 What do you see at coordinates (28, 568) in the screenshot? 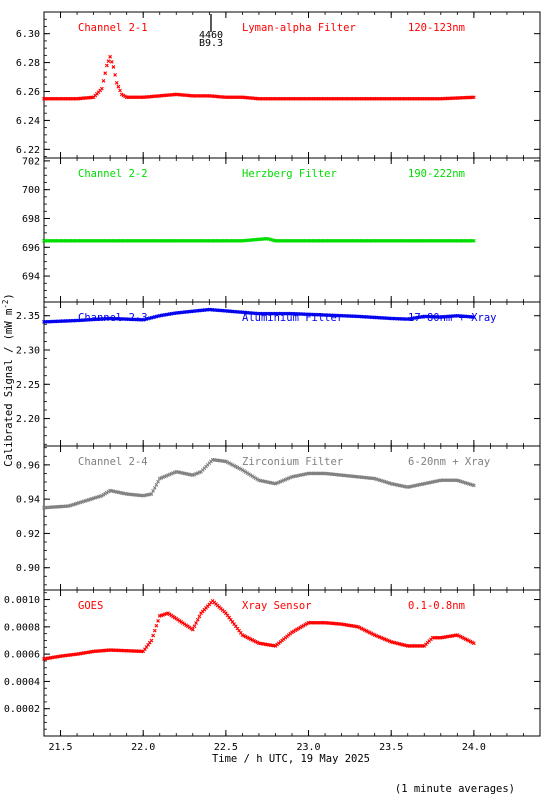
I see `y-tick-label: 0.90` at bounding box center [28, 568].